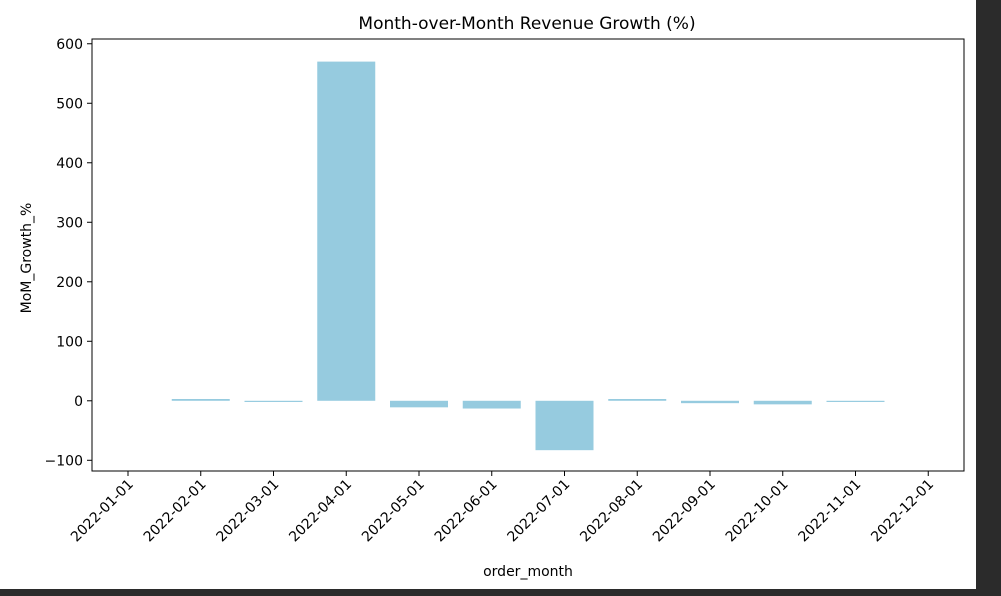  I want to click on x-tick-label: 2022-06-01, so click(466, 511).